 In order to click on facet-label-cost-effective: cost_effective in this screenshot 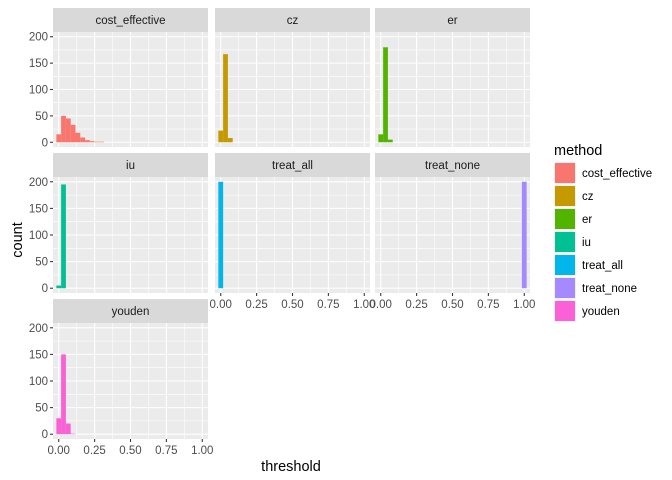, I will do `click(130, 21)`.